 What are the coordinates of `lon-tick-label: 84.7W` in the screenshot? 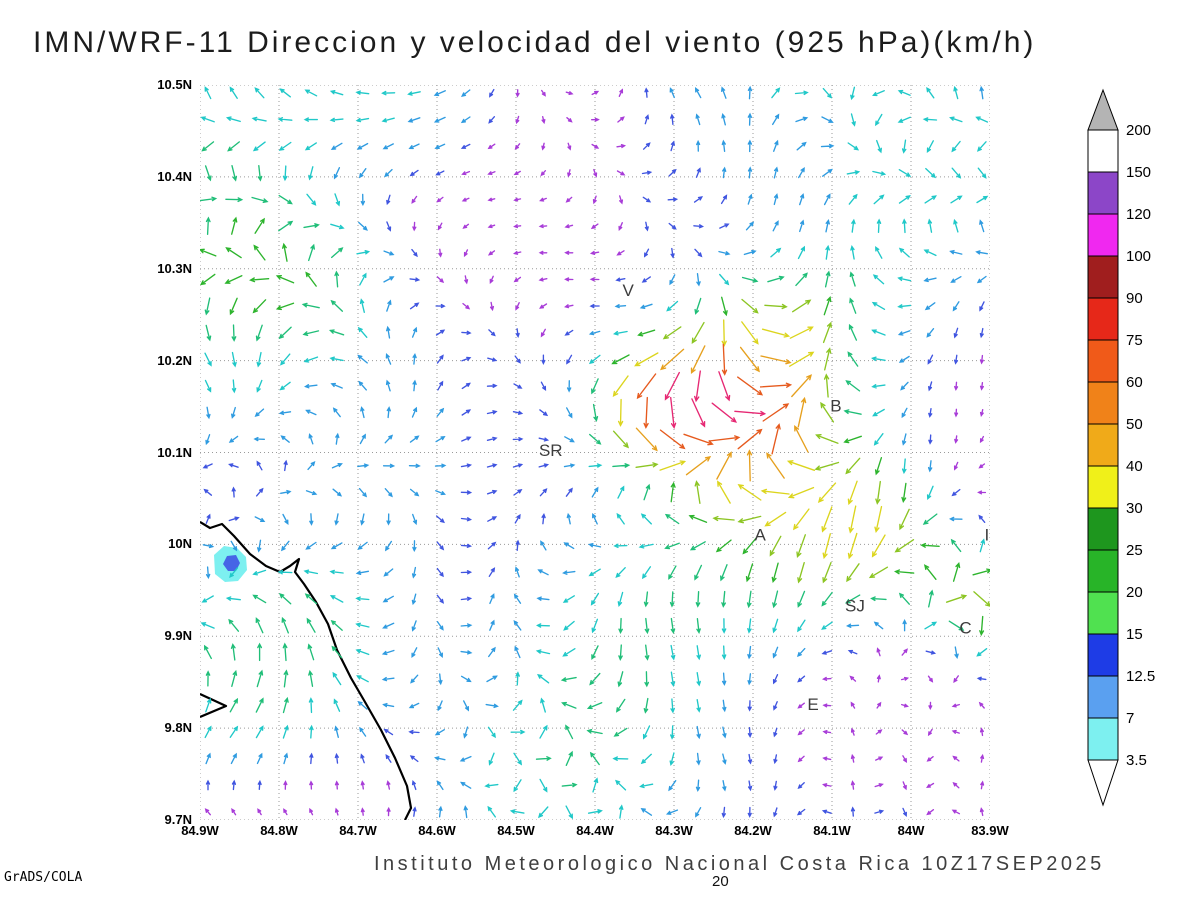 It's located at (358, 830).